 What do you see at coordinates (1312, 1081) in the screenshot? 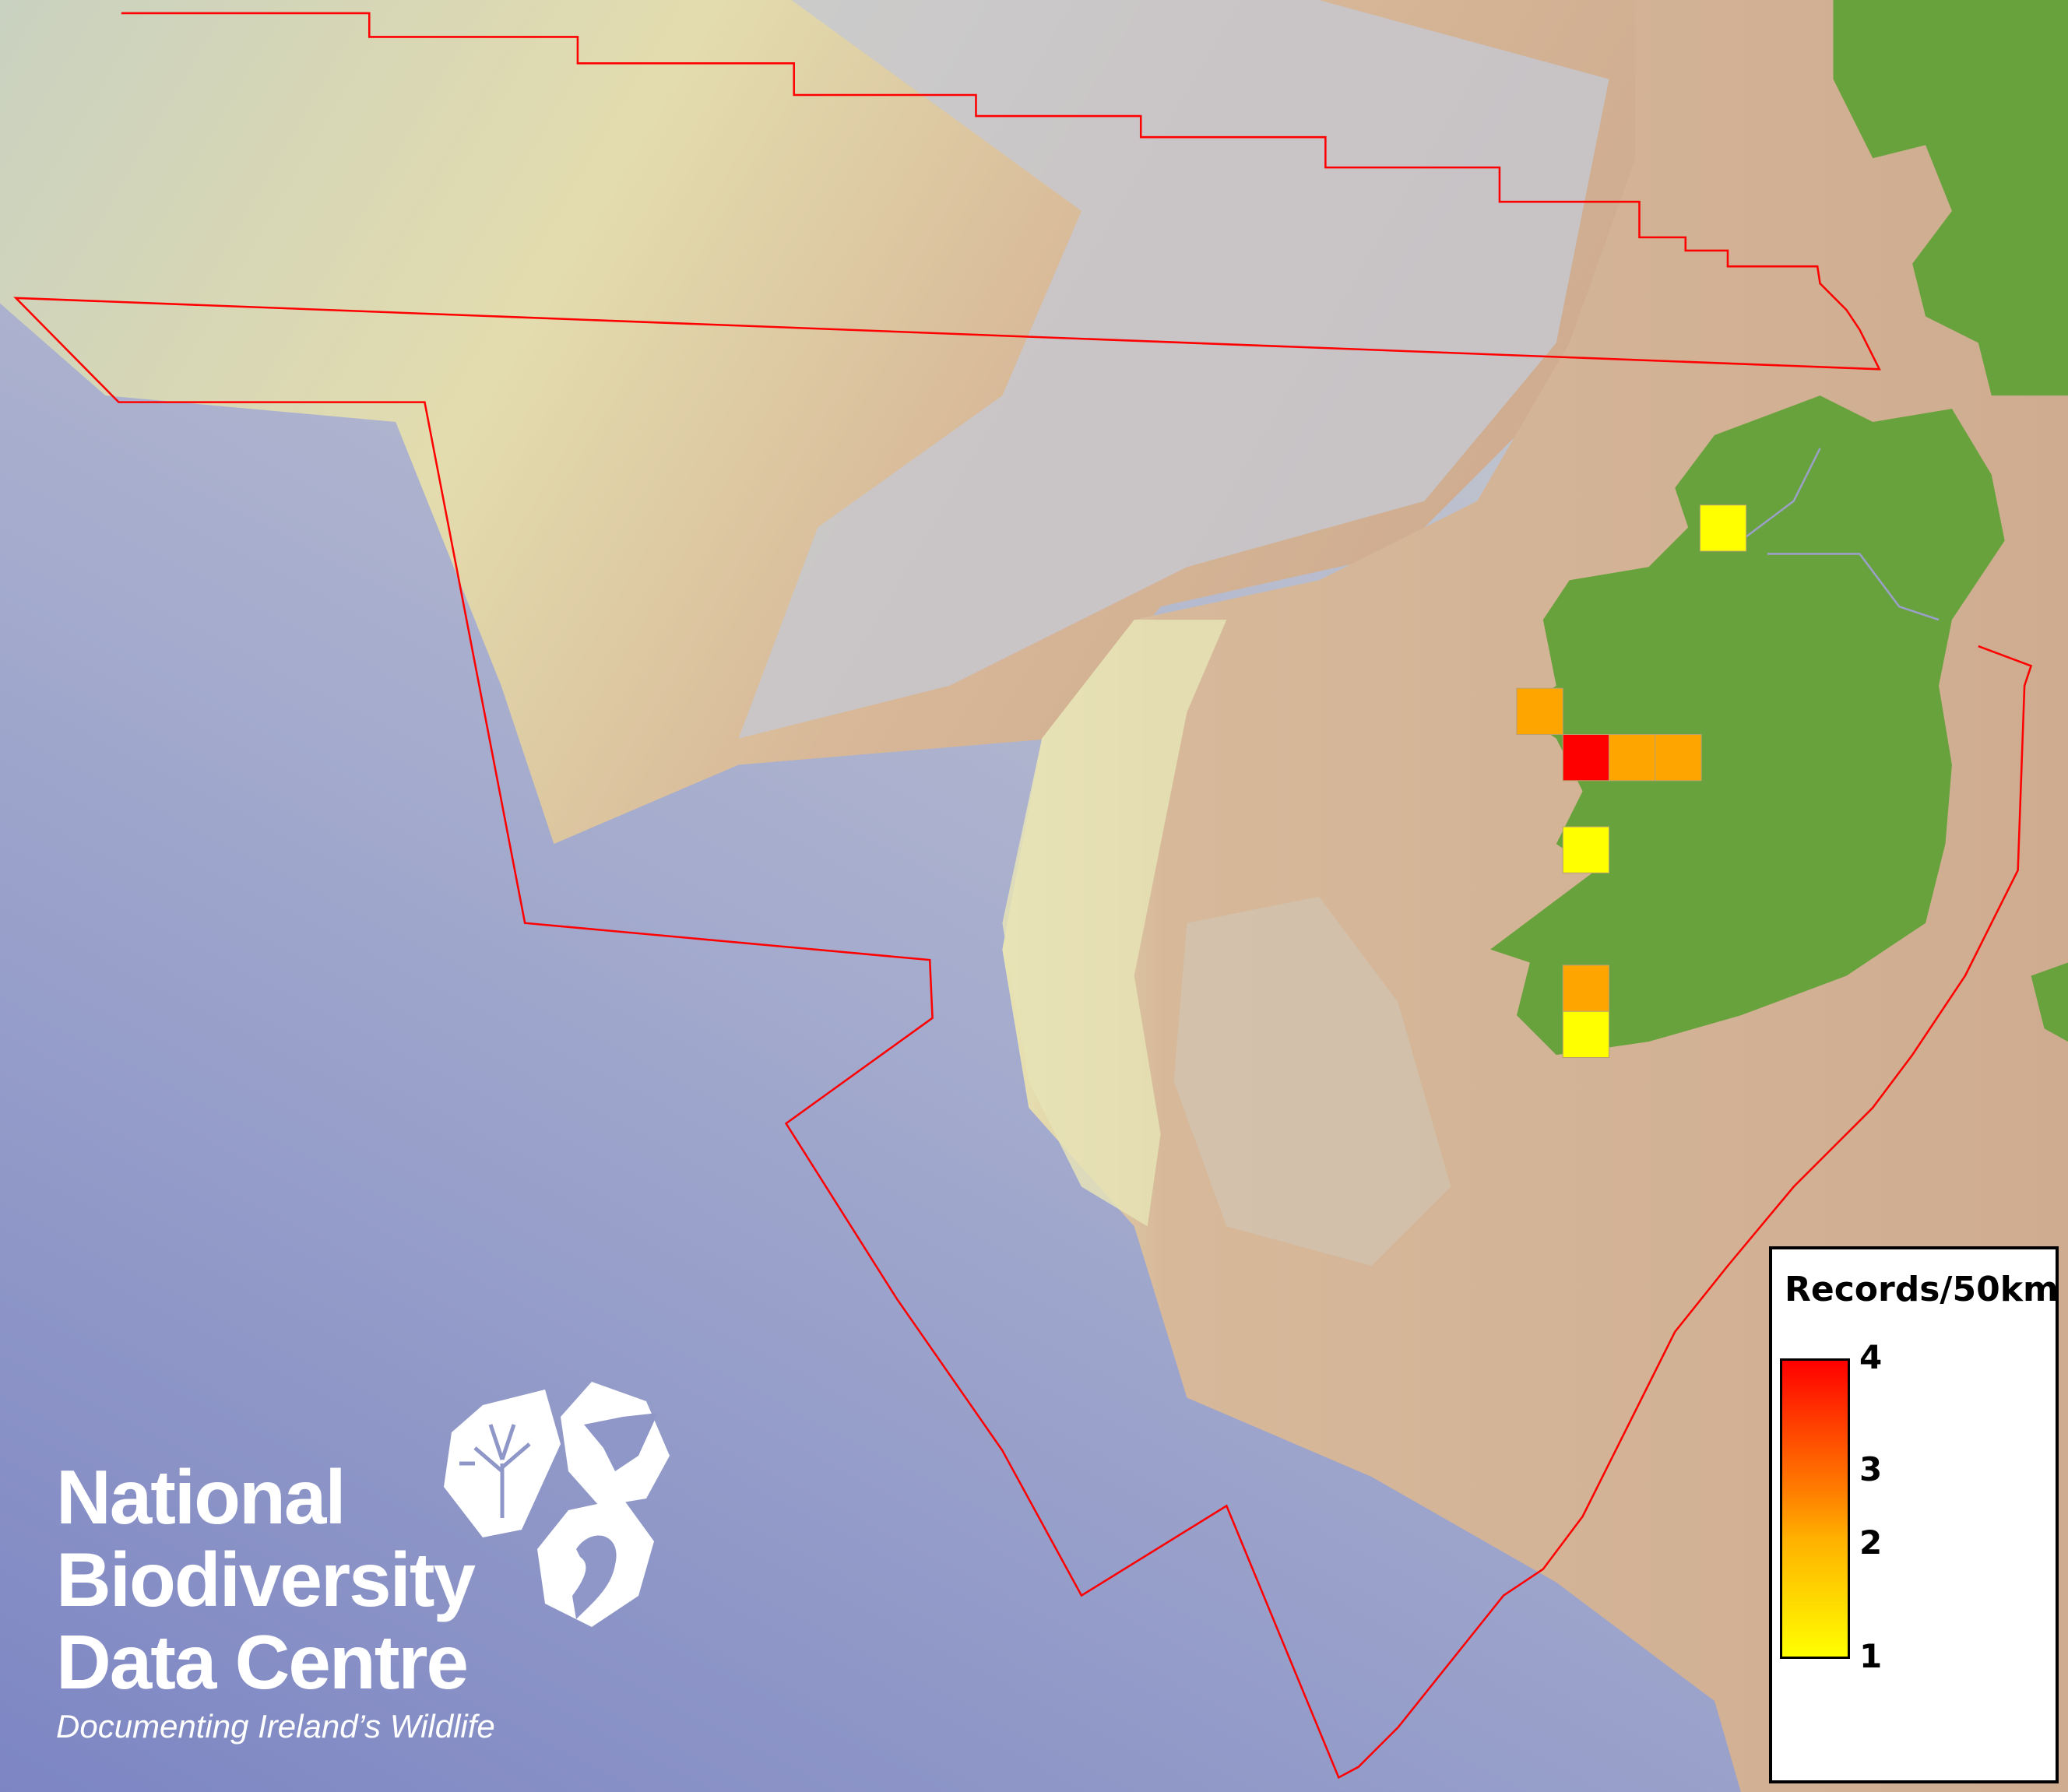
I see `porcupine-seabight` at bounding box center [1312, 1081].